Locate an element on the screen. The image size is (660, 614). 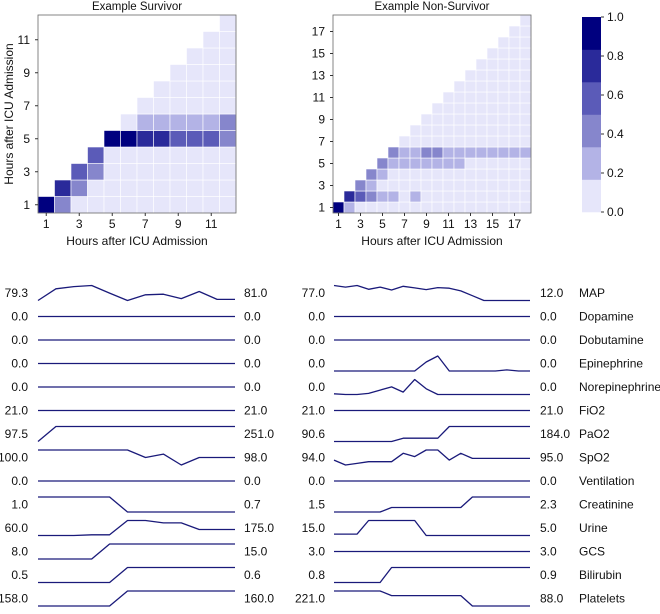
x-tick-label: 15 is located at coordinates (493, 224).